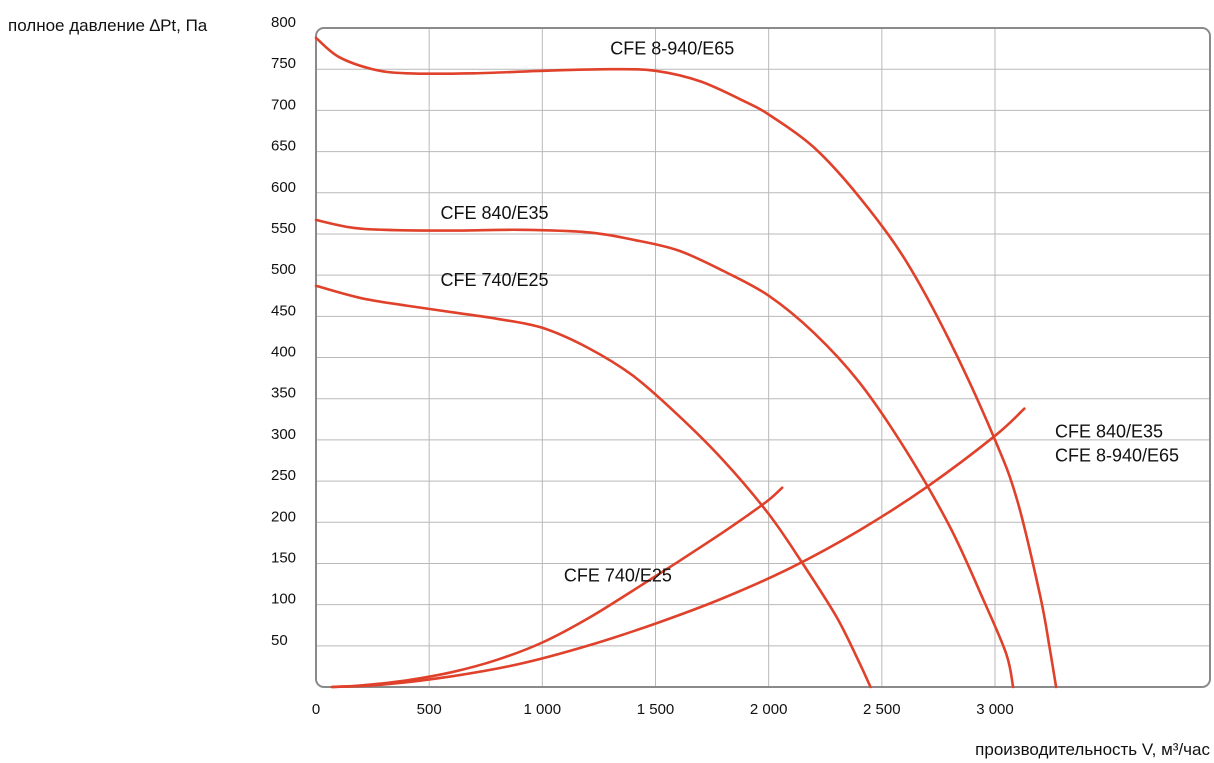 Image resolution: width=1214 pixels, height=763 pixels. What do you see at coordinates (283, 63) in the screenshot?
I see `y-tick-label: 750` at bounding box center [283, 63].